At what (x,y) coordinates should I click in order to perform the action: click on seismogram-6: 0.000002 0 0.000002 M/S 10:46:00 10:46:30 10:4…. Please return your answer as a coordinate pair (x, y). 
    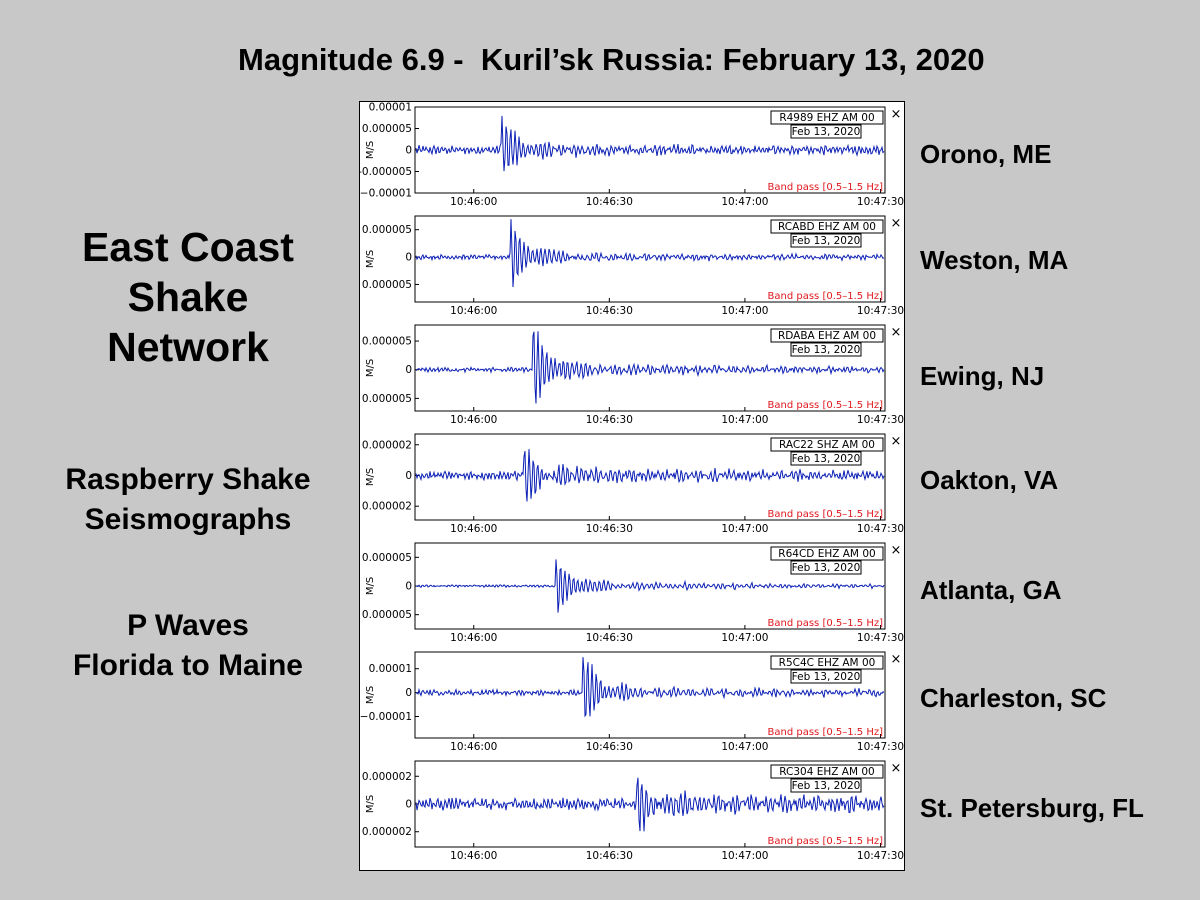
    Looking at the image, I should click on (633, 811).